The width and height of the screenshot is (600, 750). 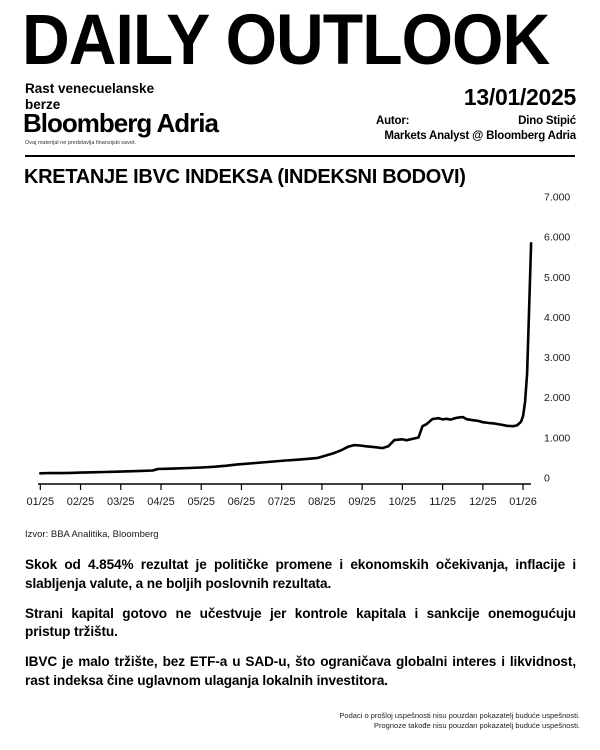 I want to click on x-tick-label: 03/25, so click(x=121, y=502).